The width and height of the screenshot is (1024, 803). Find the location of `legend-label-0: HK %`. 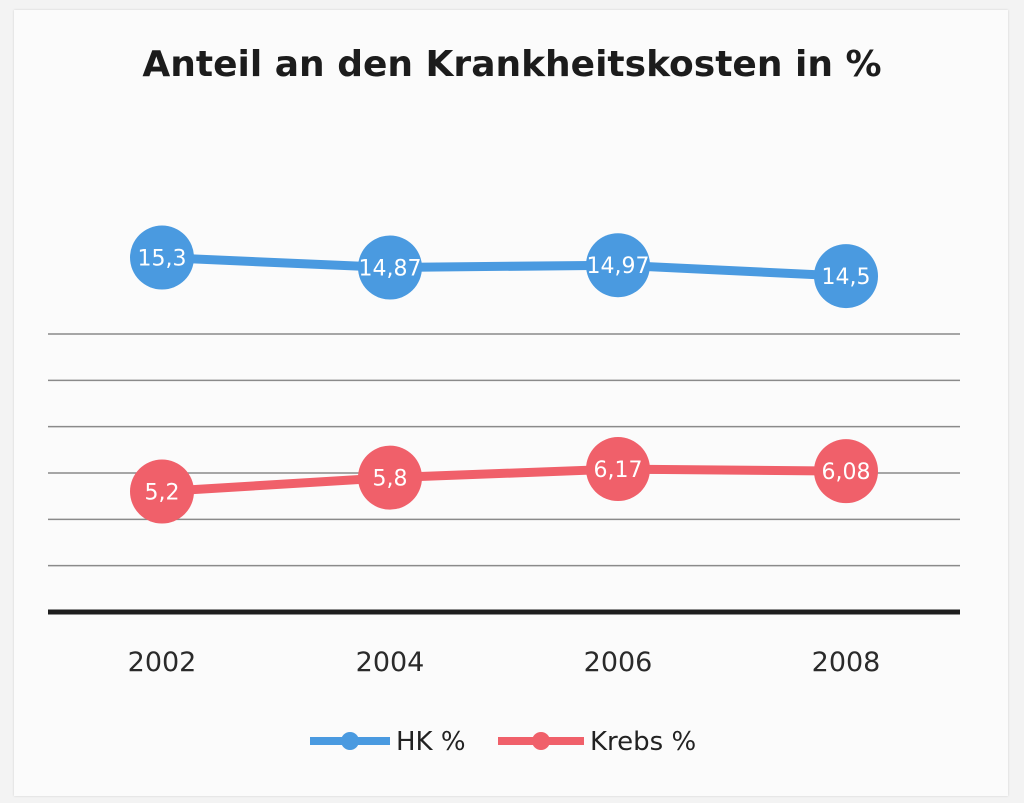

legend-label-0: HK % is located at coordinates (431, 742).